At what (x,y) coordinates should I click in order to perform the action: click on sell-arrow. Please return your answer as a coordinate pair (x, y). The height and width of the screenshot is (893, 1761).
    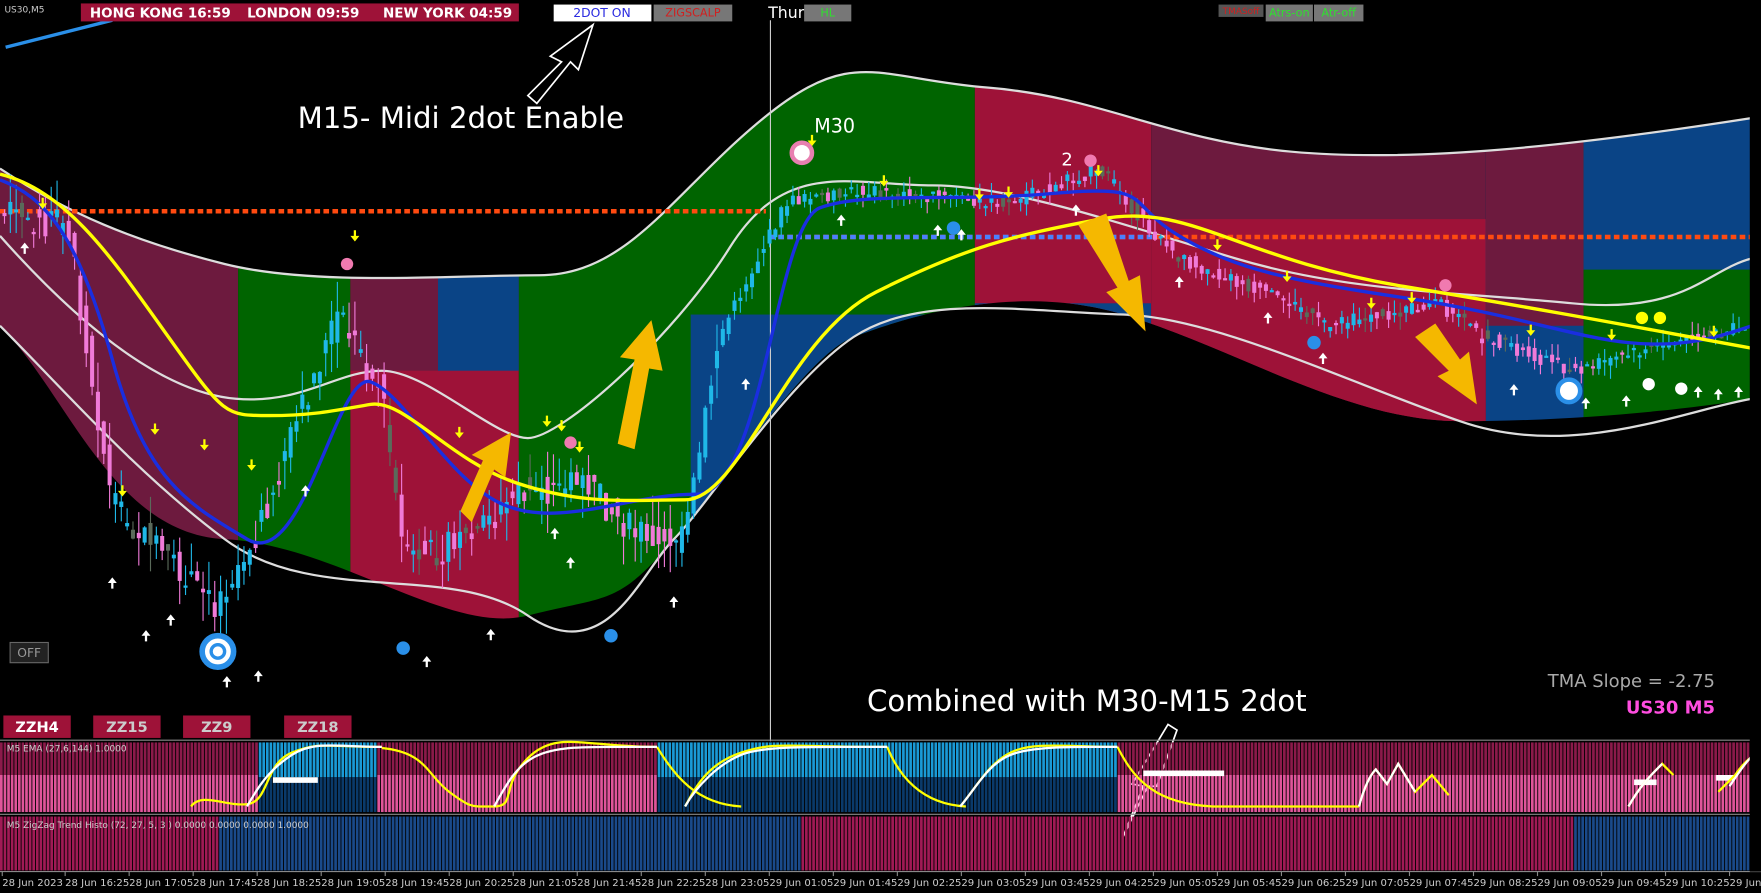
    Looking at the image, I should click on (1531, 330).